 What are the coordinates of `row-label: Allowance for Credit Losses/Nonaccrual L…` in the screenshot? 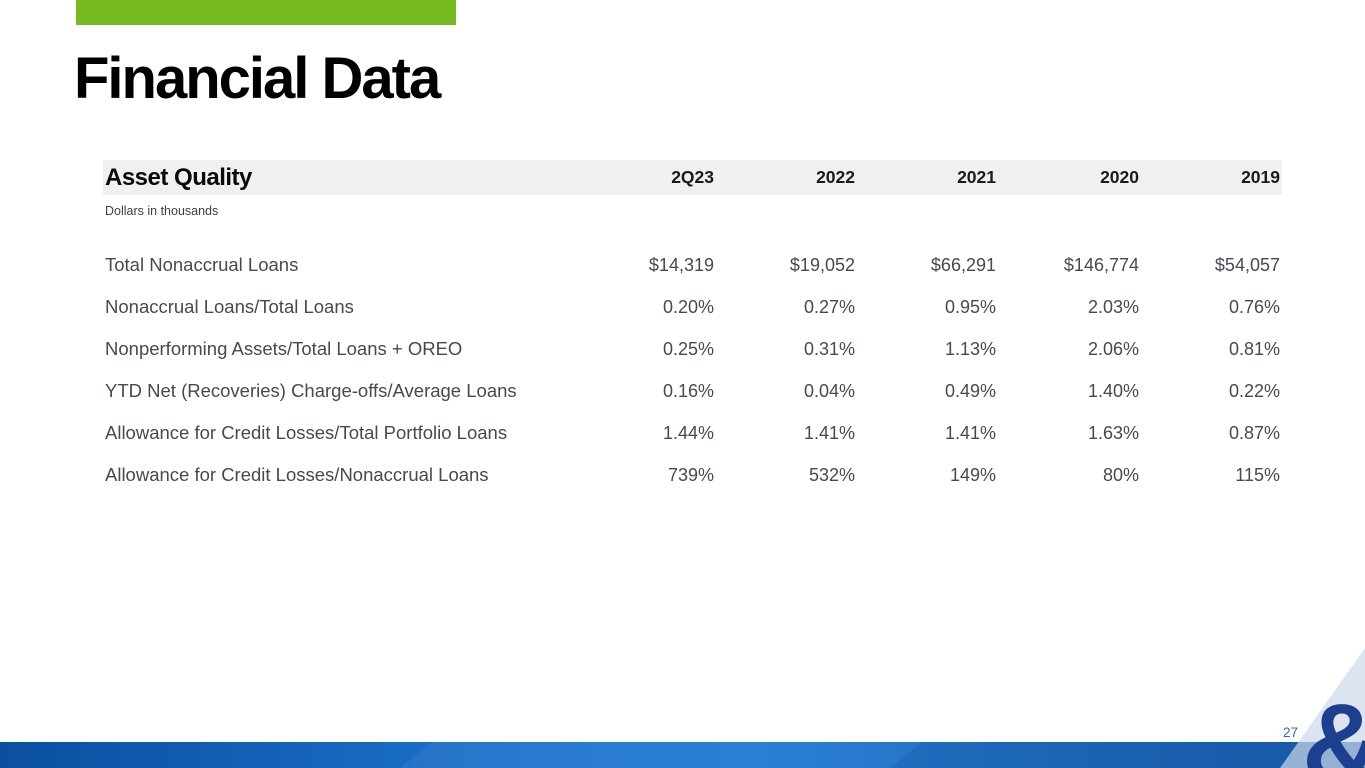 It's located at (297, 474).